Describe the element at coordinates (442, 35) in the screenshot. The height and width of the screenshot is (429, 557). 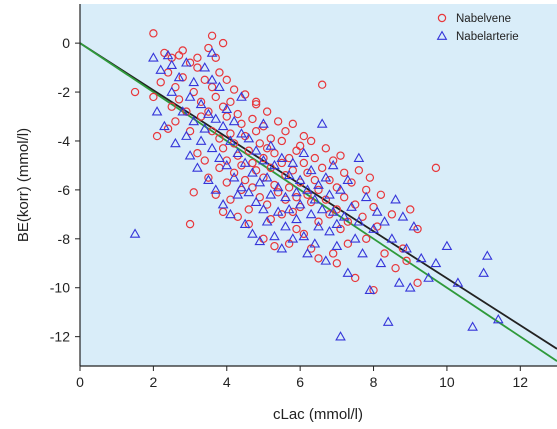
I see `legend-marker` at that location.